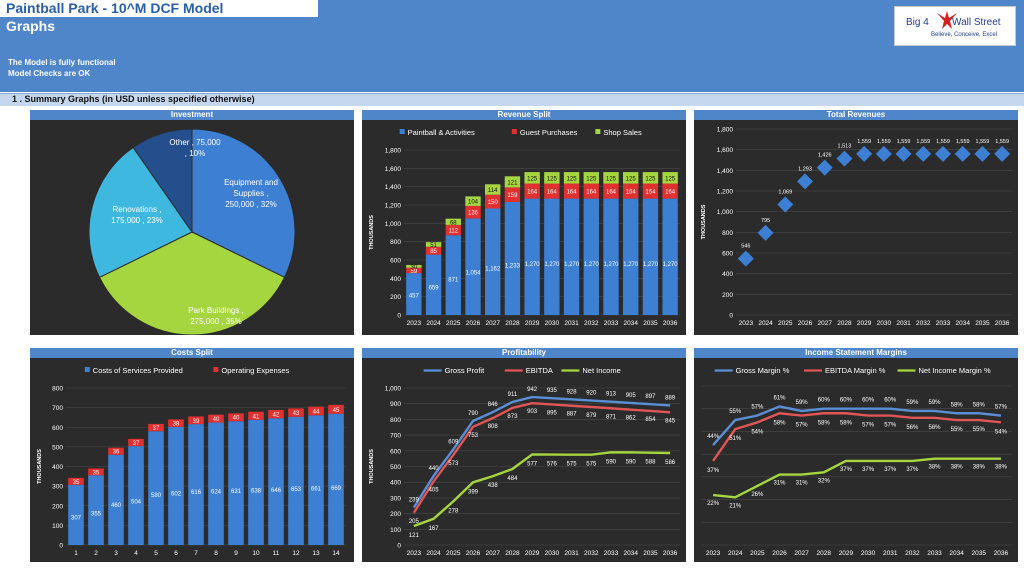  What do you see at coordinates (162, 181) in the screenshot?
I see `pie-slice` at bounding box center [162, 181].